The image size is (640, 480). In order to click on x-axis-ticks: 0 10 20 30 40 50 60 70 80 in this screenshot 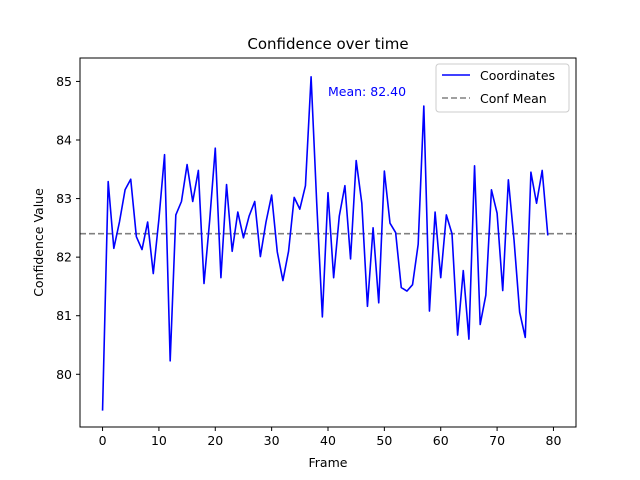, I will do `click(330, 437)`.